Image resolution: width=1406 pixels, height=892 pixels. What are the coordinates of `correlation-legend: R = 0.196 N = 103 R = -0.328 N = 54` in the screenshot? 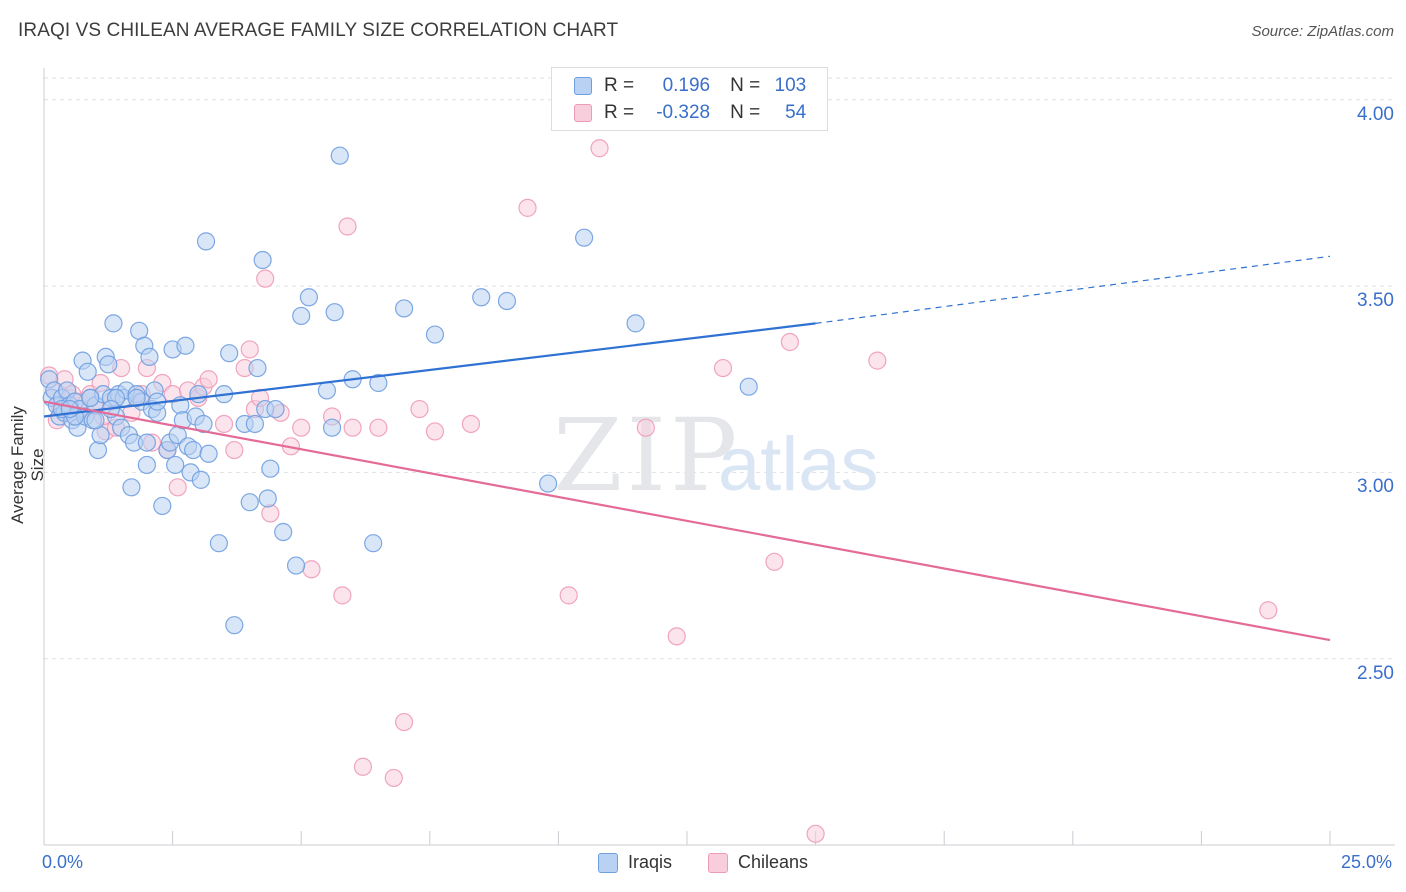 It's located at (689, 99).